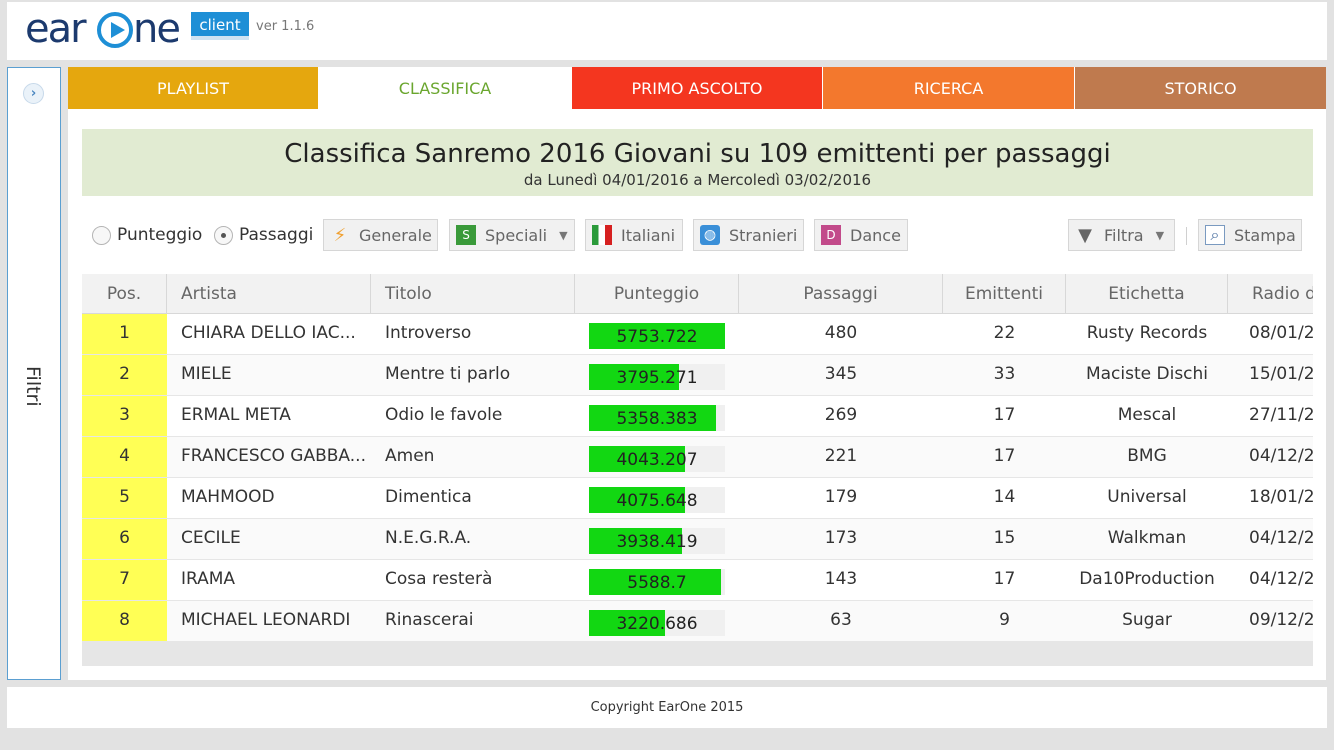  Describe the element at coordinates (657, 378) in the screenshot. I see `cell-punteggio: 3795.271` at that location.